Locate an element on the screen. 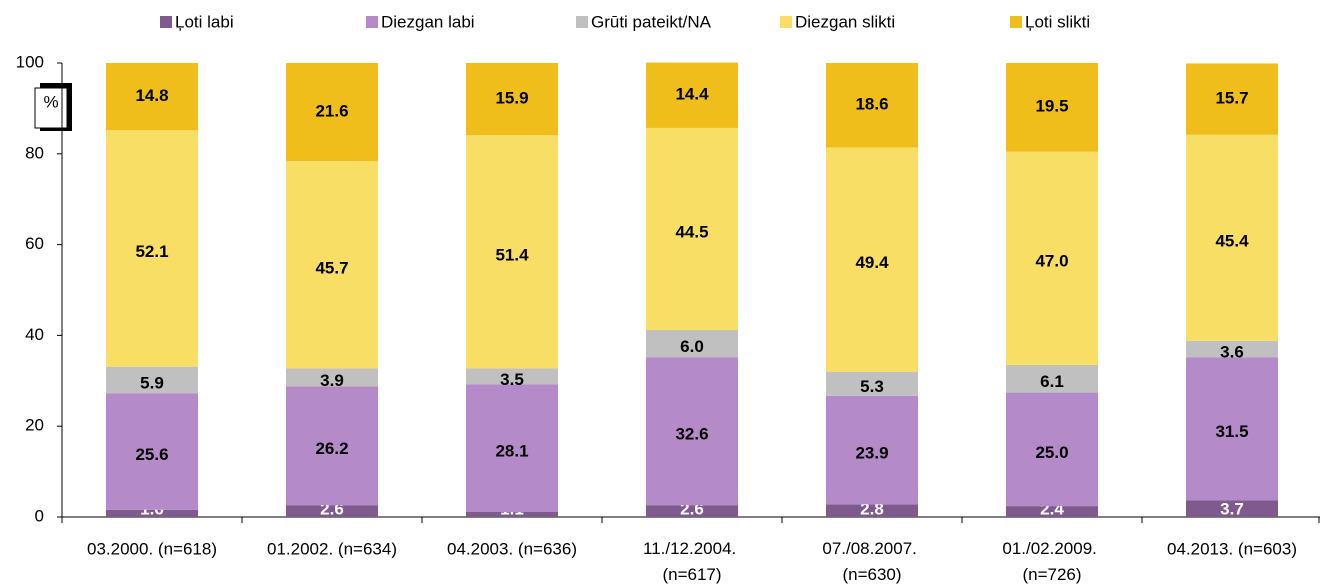 This screenshot has height=586, width=1320. data-label: 3.7 is located at coordinates (1232, 508).